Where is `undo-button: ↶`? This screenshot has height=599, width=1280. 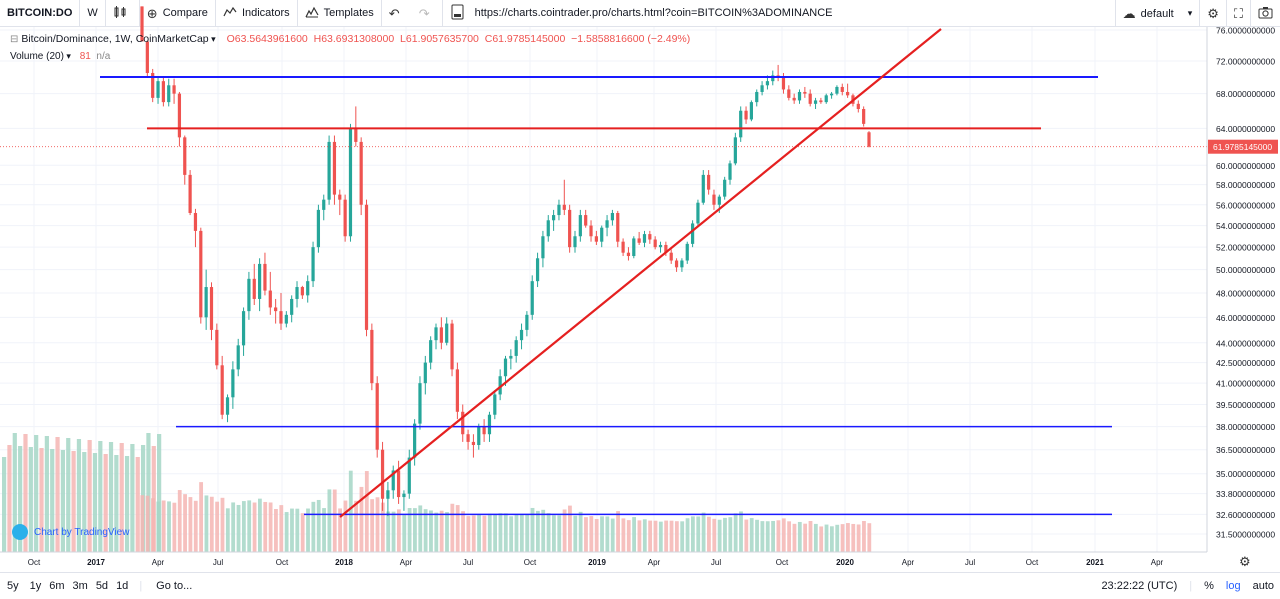
undo-button: ↶ is located at coordinates (397, 13).